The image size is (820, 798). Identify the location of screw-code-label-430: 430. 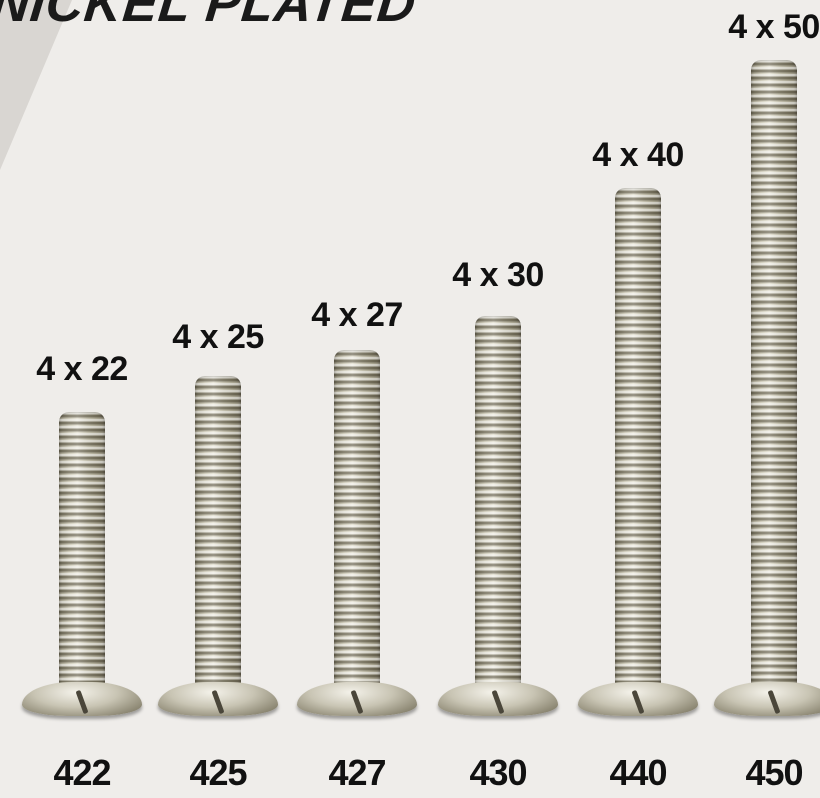
(498, 772).